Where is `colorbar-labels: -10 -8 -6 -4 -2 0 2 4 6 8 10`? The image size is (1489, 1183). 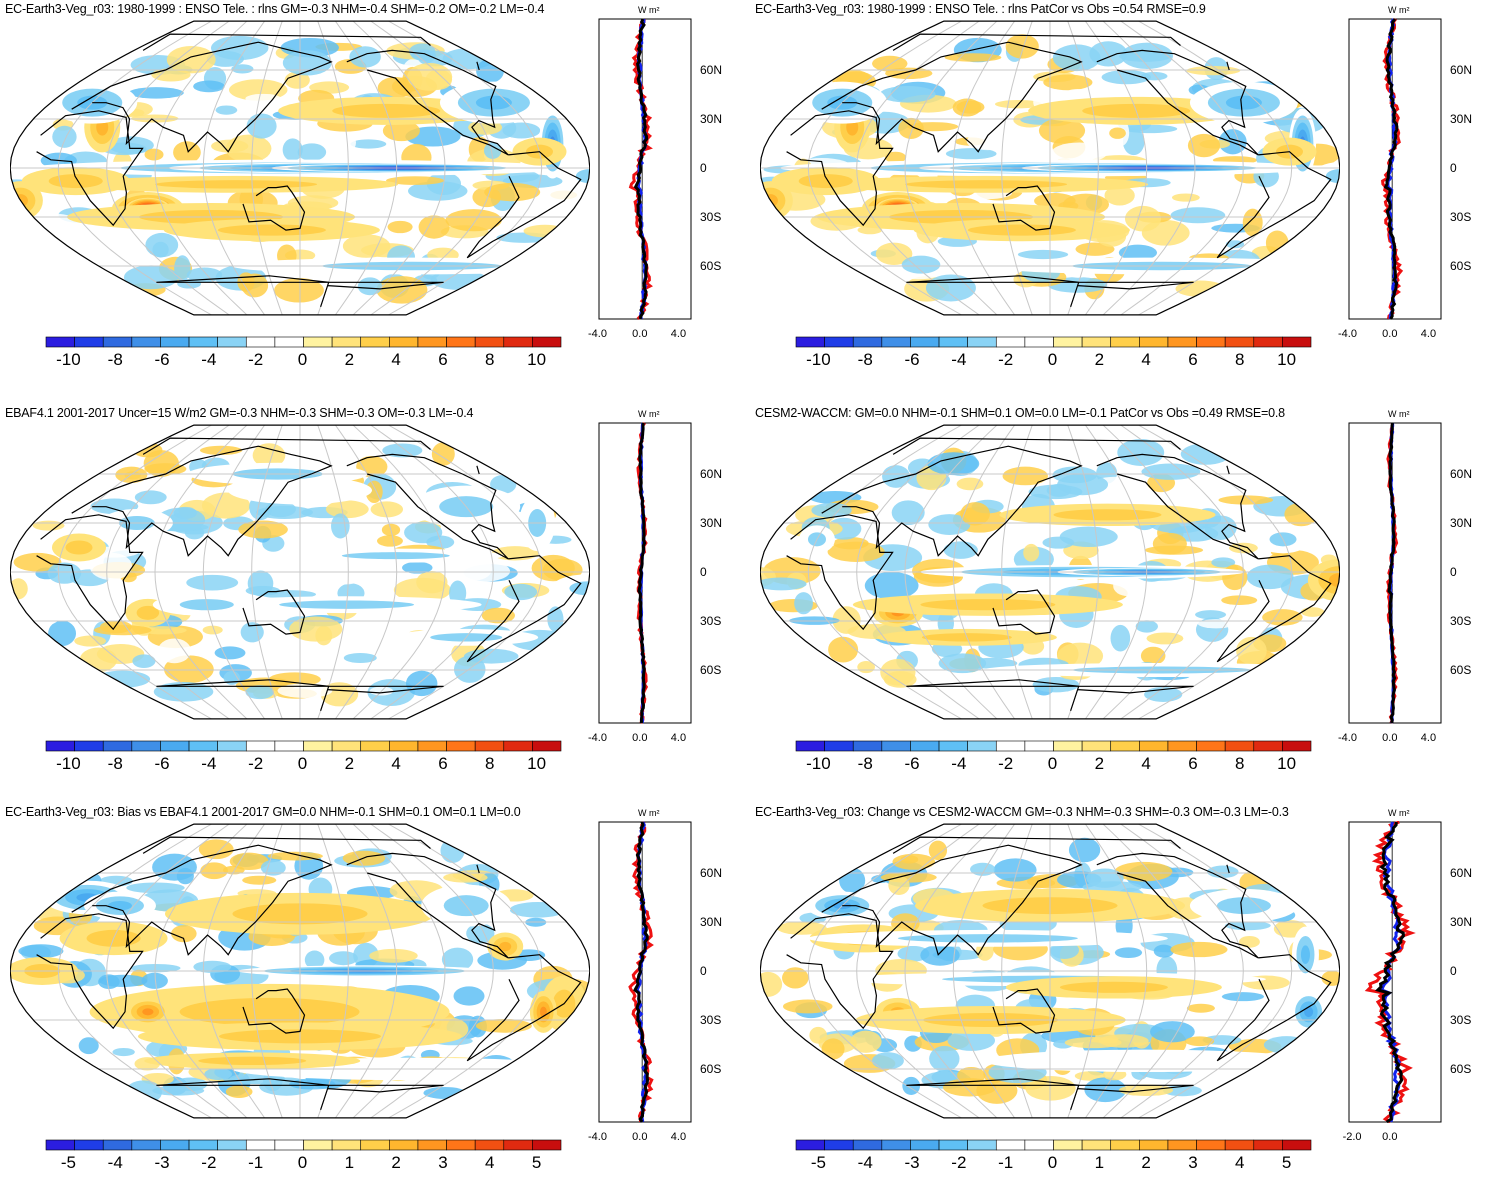 colorbar-labels: -10 -8 -6 -4 -2 0 2 4 6 8 10 is located at coordinates (302, 361).